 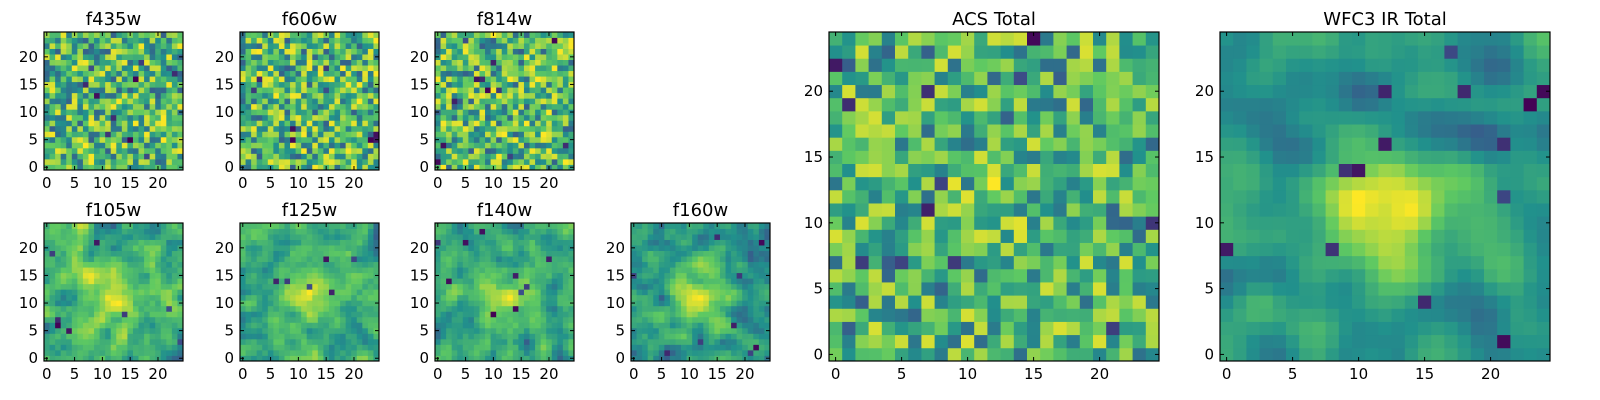 I want to click on y-tick-label: 20, so click(x=419, y=248).